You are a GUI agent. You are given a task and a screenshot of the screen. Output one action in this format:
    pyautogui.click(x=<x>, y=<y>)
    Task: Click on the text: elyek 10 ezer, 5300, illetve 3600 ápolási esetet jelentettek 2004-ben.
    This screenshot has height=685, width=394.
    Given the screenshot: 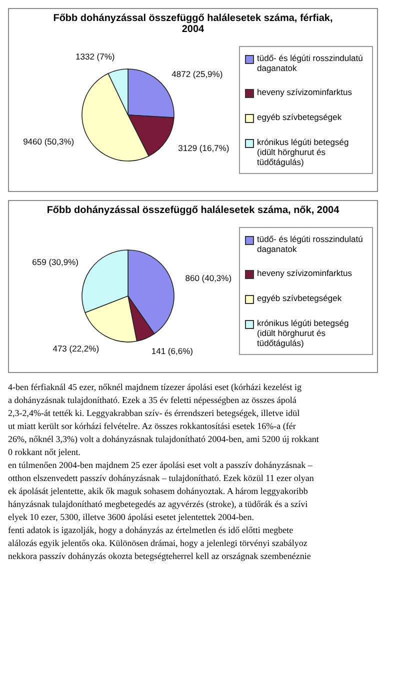 What is the action you would take?
    pyautogui.click(x=132, y=517)
    